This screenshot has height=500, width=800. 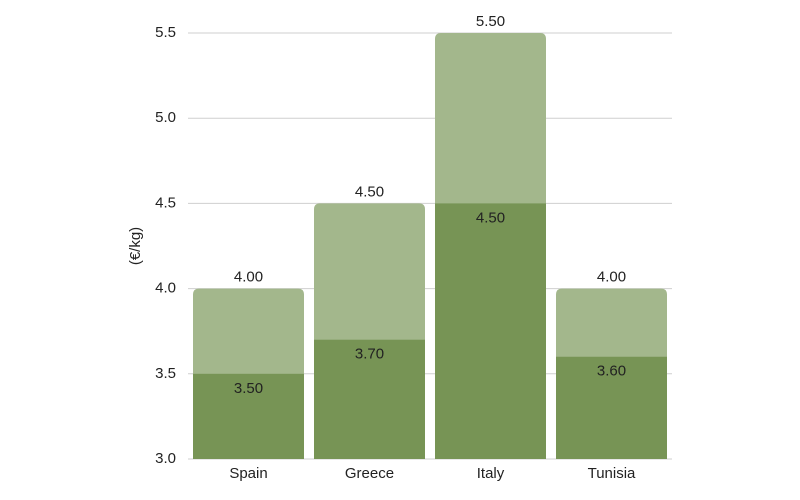 I want to click on y-tick-label: 5.0, so click(x=165, y=117).